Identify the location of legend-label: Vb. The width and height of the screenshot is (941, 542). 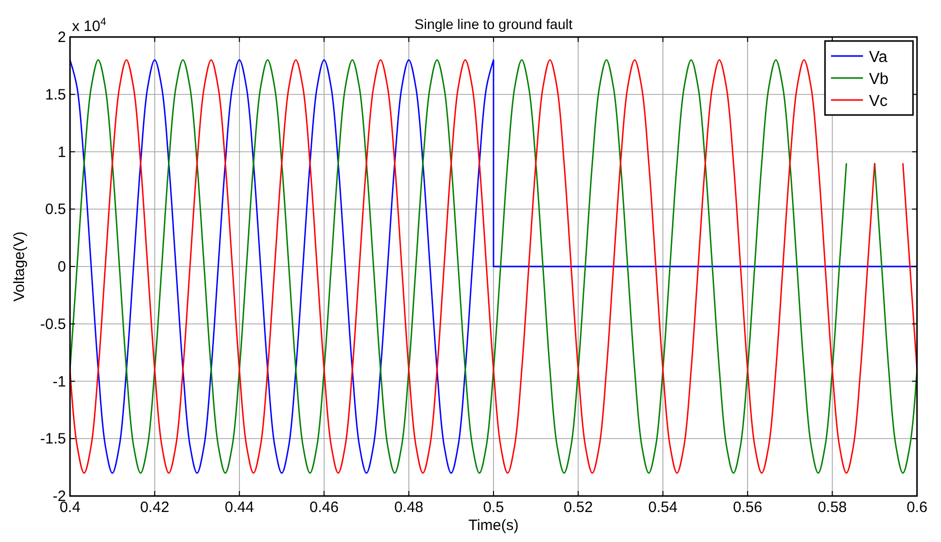
(879, 79).